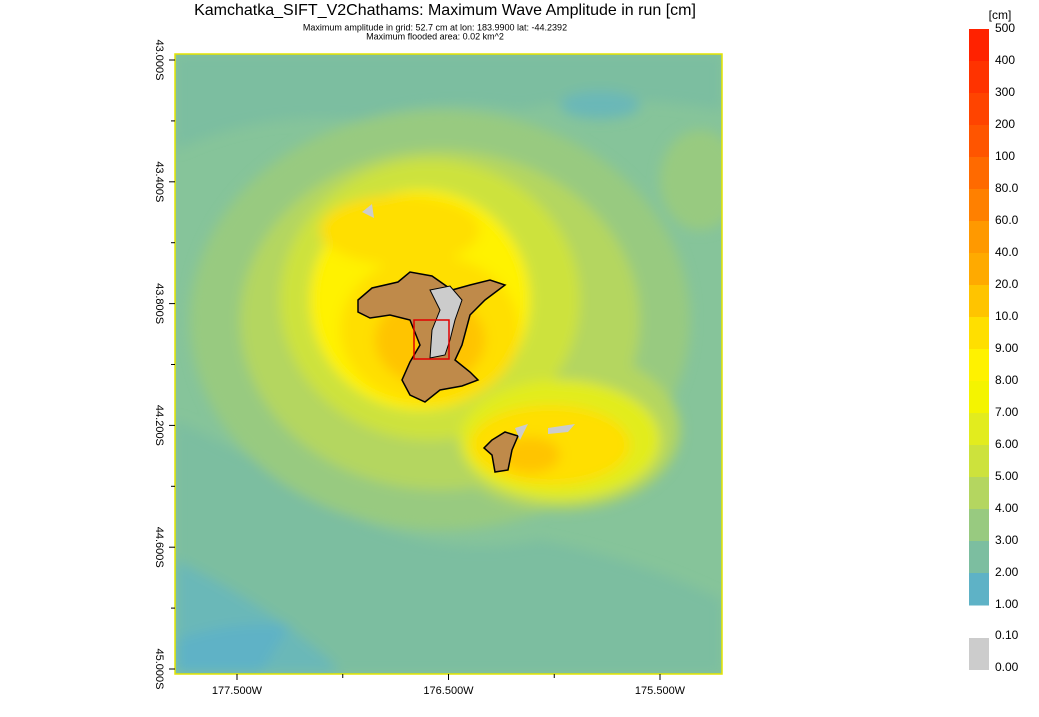 The height and width of the screenshot is (717, 1039). Describe the element at coordinates (1007, 508) in the screenshot. I see `colorbar-label: 4.00` at that location.